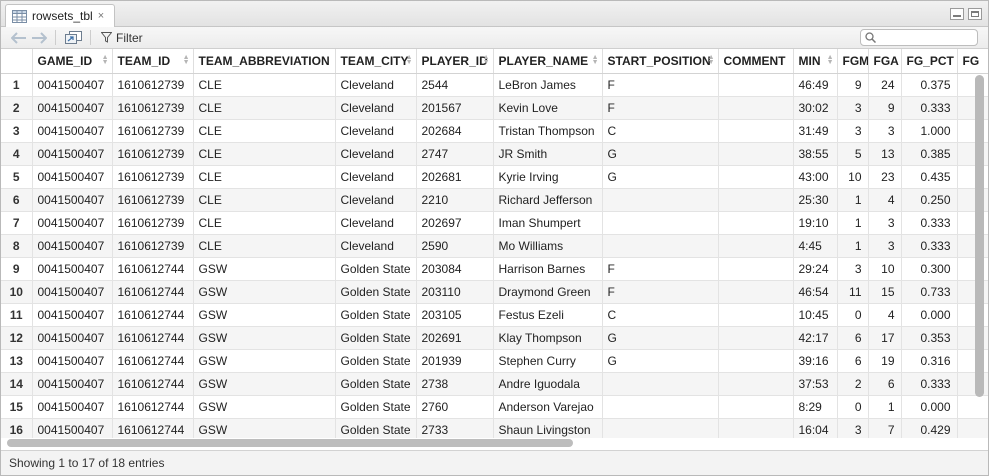 This screenshot has height=476, width=989. I want to click on filter-button: Filter, so click(122, 38).